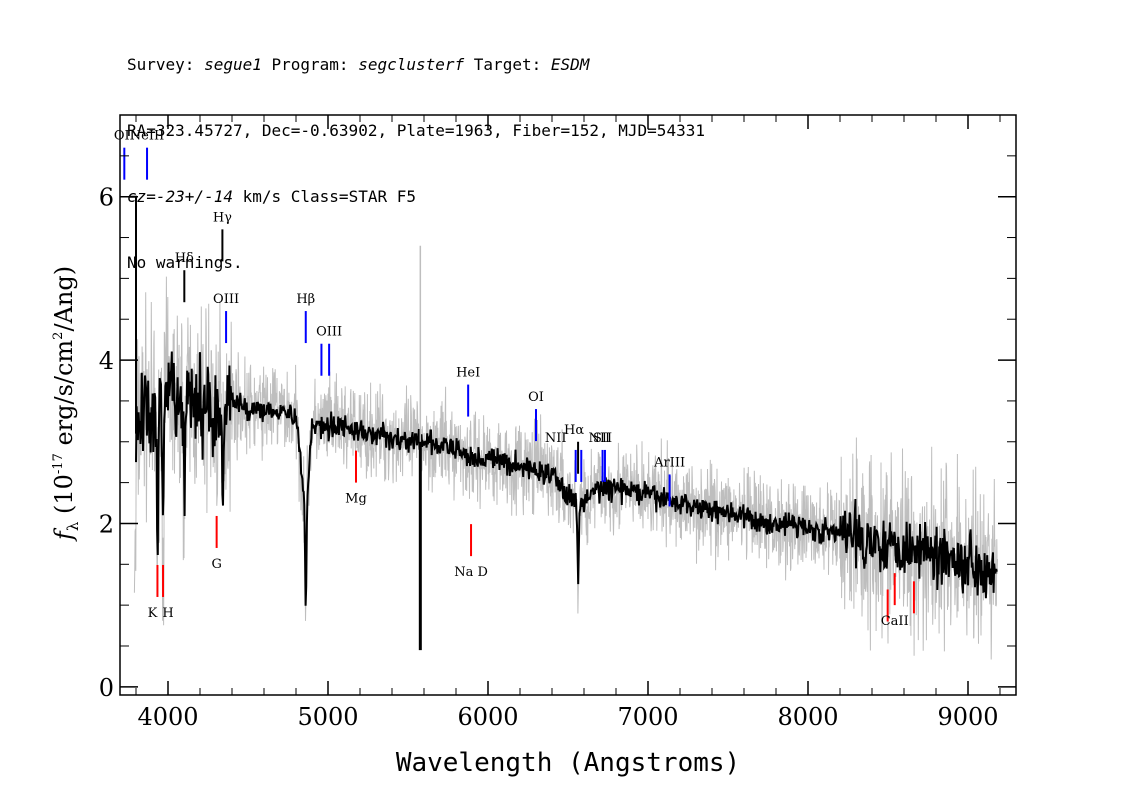 The image size is (1134, 810). What do you see at coordinates (153, 613) in the screenshot?
I see `absorption-line-label: K` at bounding box center [153, 613].